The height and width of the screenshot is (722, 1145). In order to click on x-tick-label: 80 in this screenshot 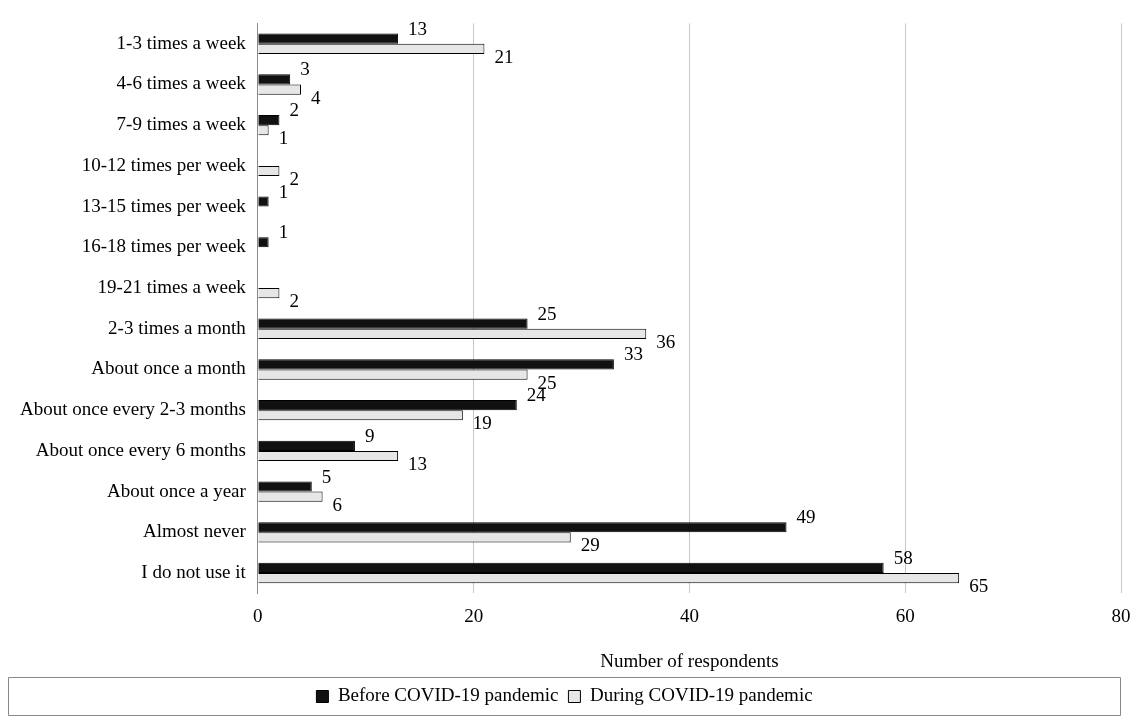, I will do `click(1121, 615)`.